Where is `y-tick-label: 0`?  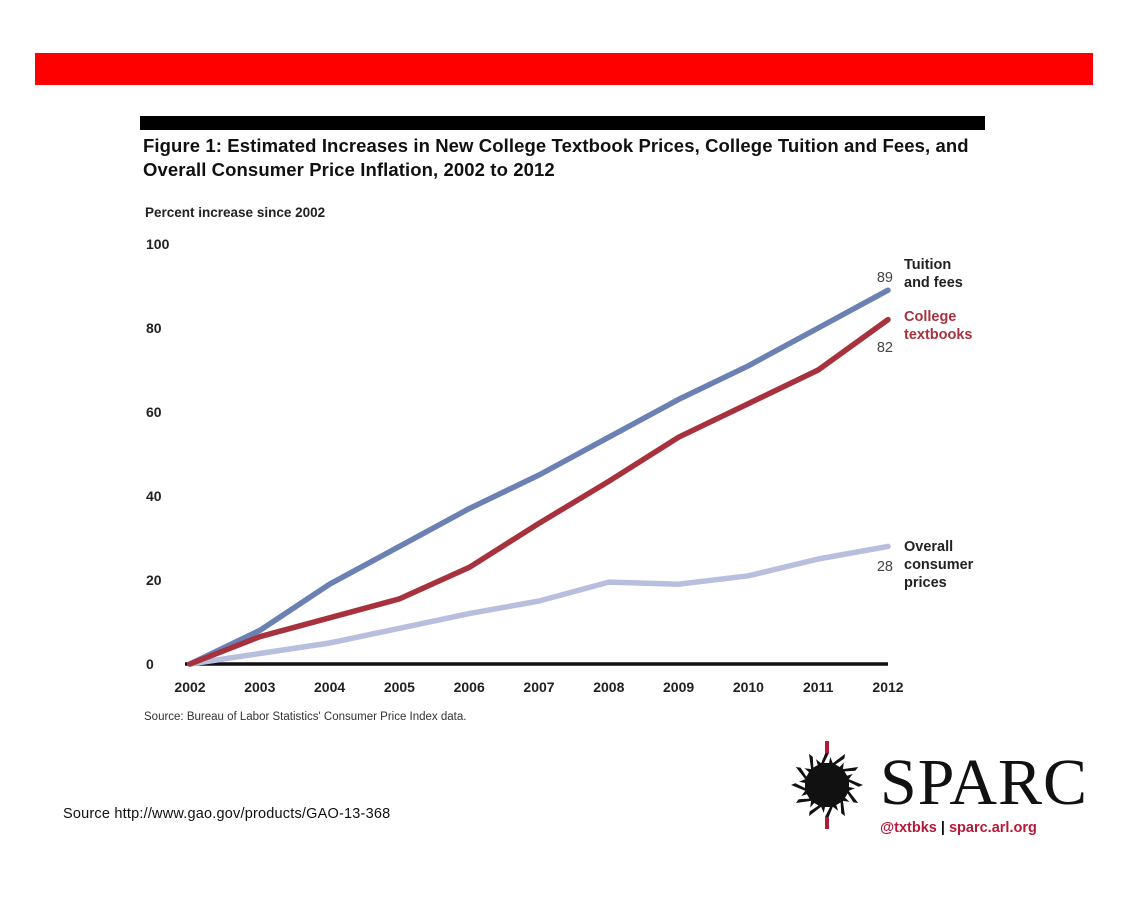 y-tick-label: 0 is located at coordinates (150, 664).